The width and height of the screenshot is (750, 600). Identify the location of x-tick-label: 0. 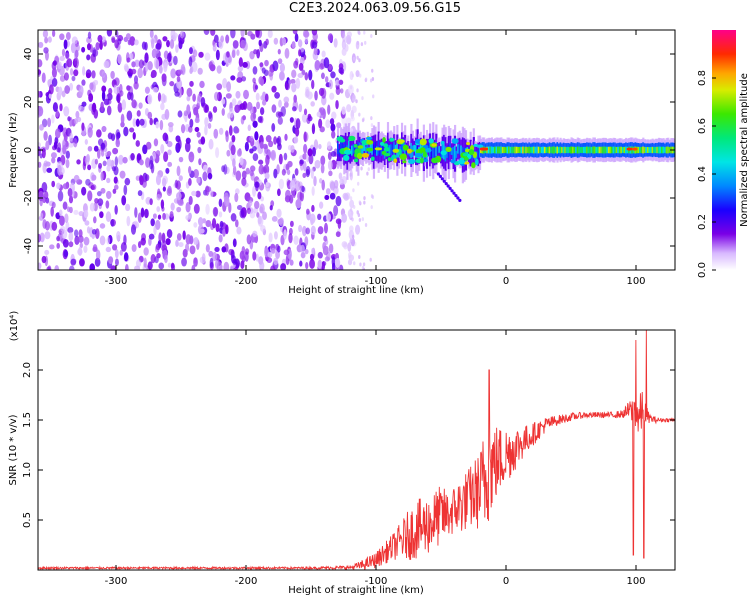
(506, 581).